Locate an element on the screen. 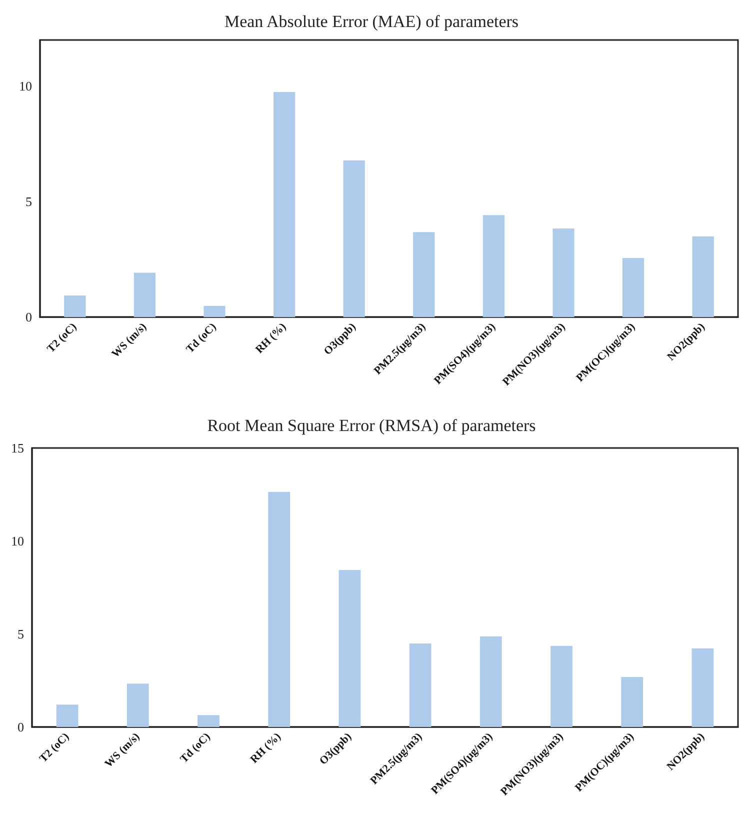  chart-title: Root Mean Square Error (RMSA) of parameters is located at coordinates (371, 425).